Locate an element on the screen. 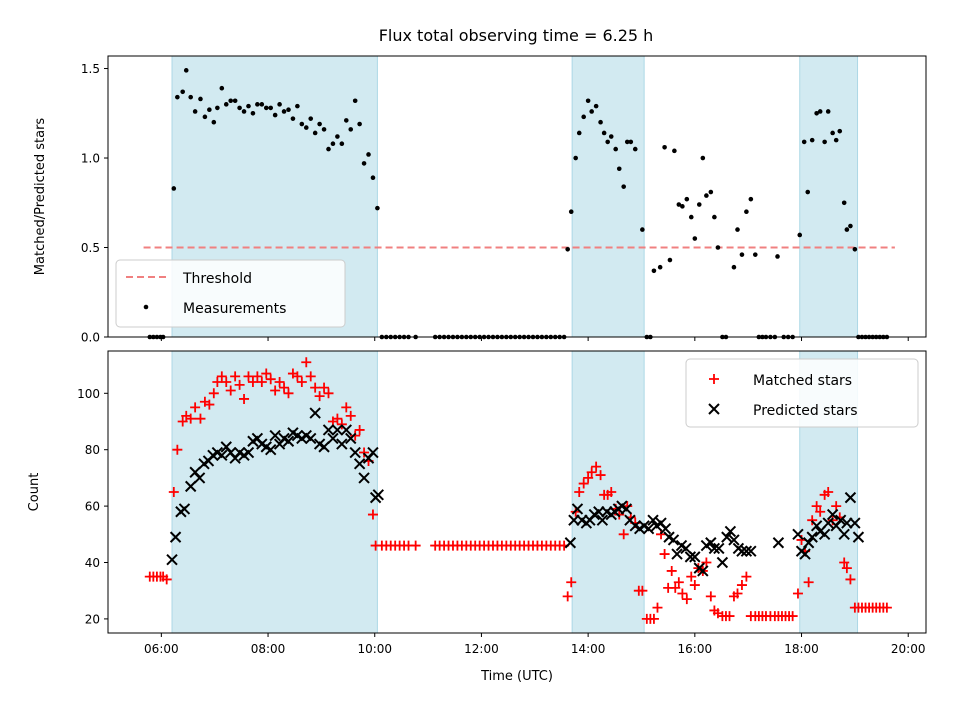 The width and height of the screenshot is (960, 720). legend-matched-label: Matched stars is located at coordinates (802, 381).